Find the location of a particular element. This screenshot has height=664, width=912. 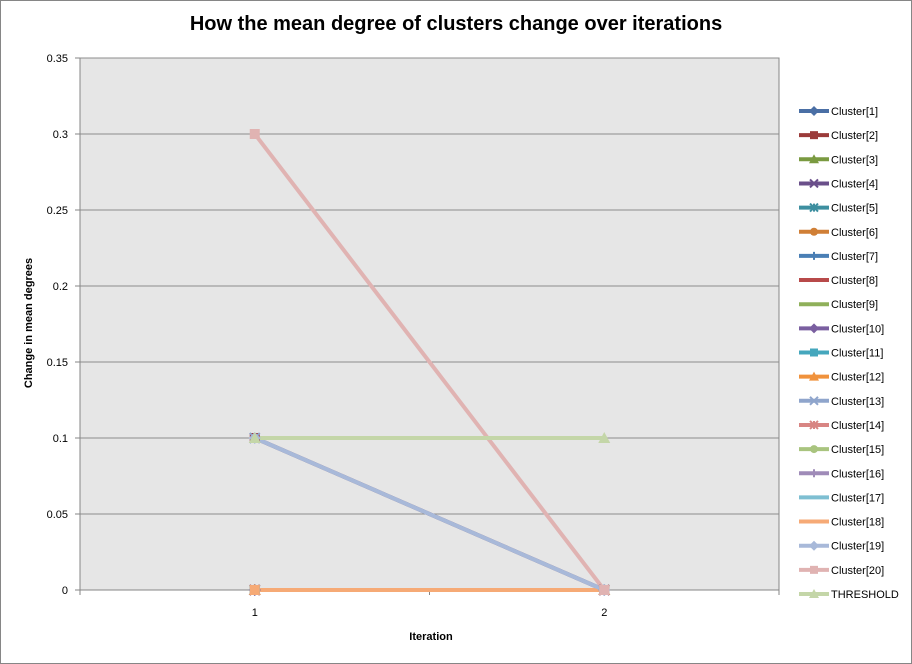

legend-label: Cluster[9] is located at coordinates (854, 305).